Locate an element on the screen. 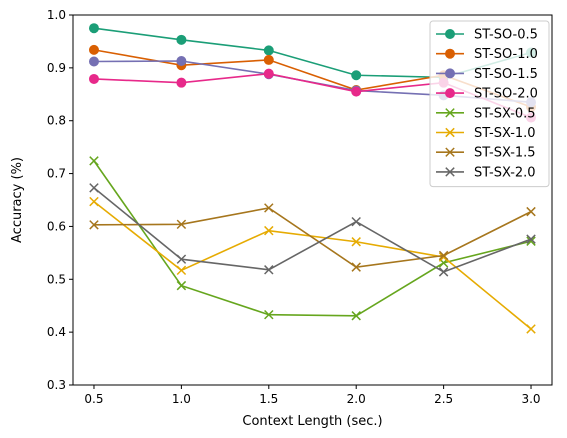 This screenshot has height=438, width=567. x-tick-label: 2.5 is located at coordinates (443, 399).